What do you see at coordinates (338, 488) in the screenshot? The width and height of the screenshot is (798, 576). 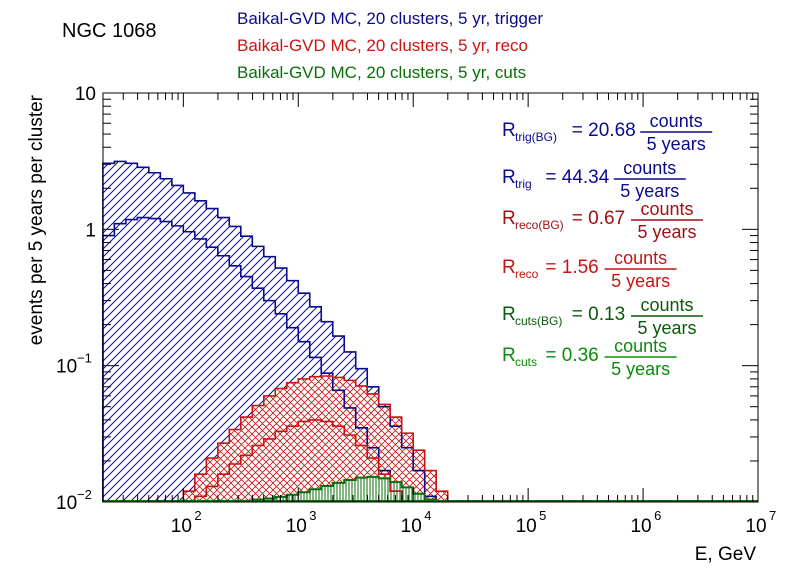 I see `series-outline-cuts_total` at bounding box center [338, 488].